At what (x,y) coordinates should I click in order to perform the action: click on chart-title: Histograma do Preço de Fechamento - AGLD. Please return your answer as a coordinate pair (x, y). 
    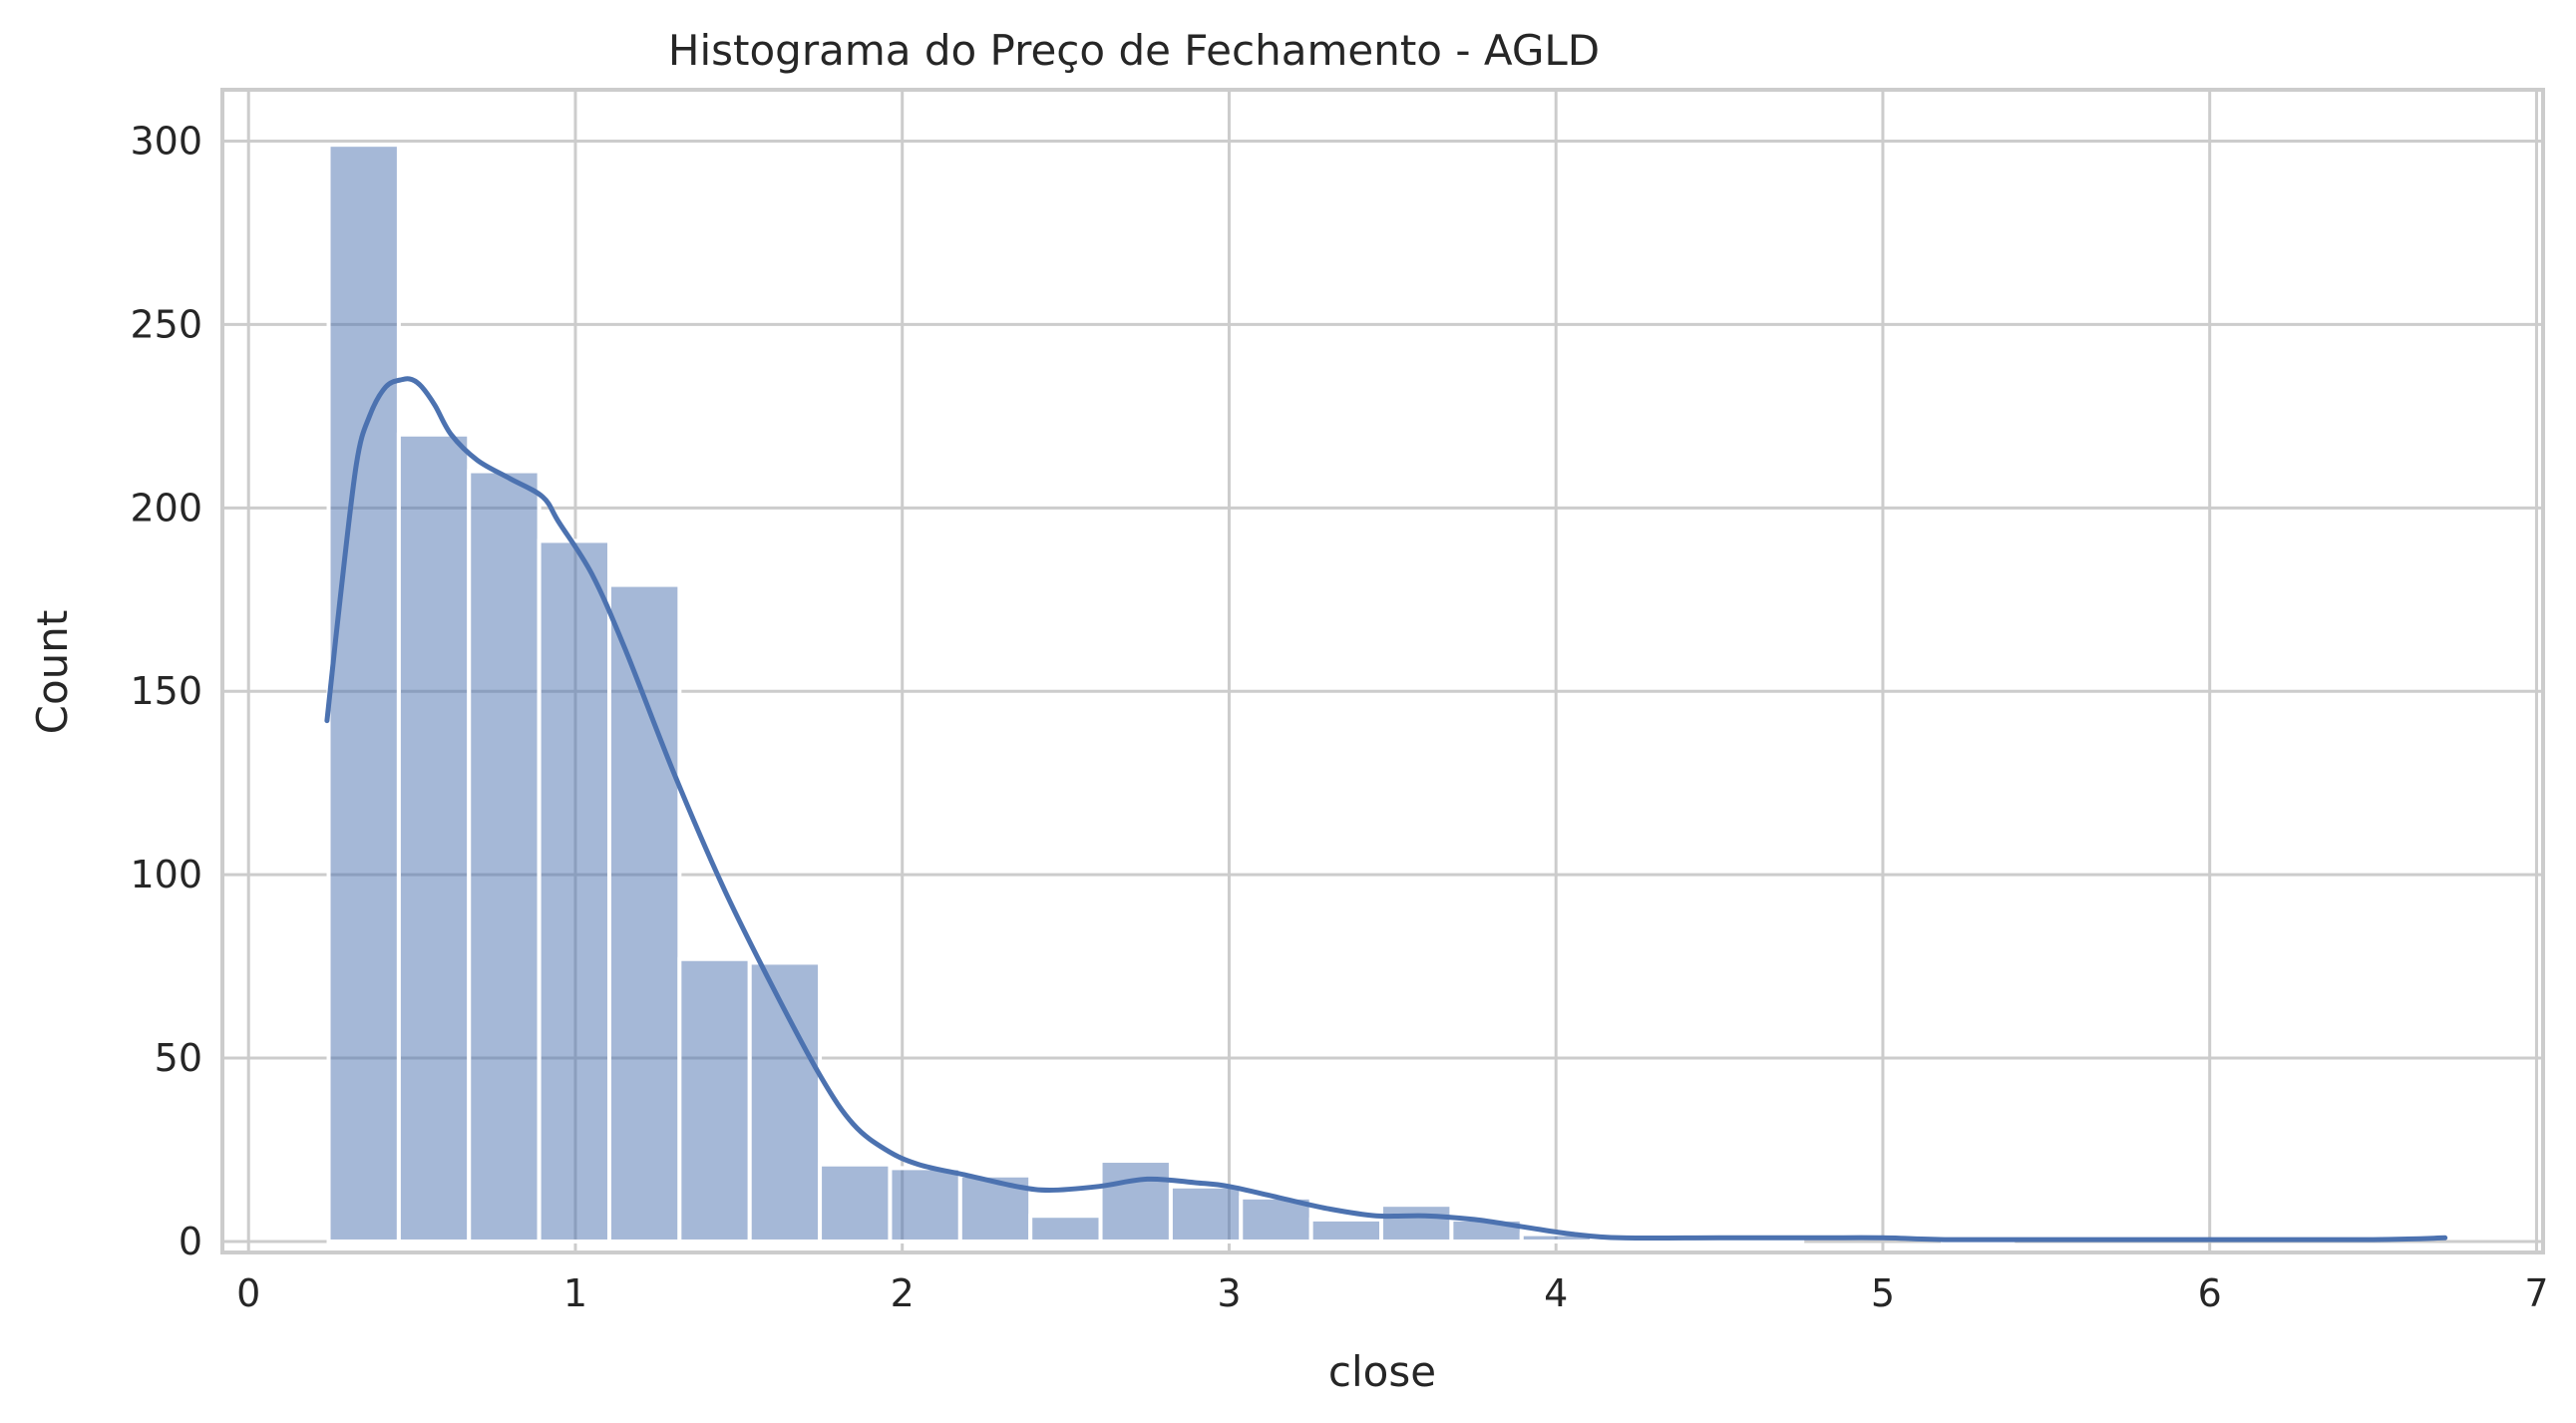
    Looking at the image, I should click on (1134, 50).